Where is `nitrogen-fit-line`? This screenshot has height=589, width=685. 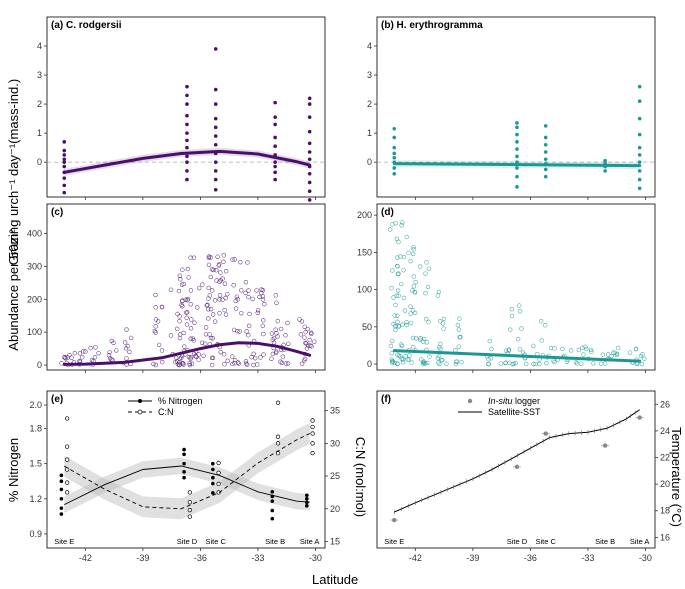
nitrogen-fit-line is located at coordinates (187, 485).